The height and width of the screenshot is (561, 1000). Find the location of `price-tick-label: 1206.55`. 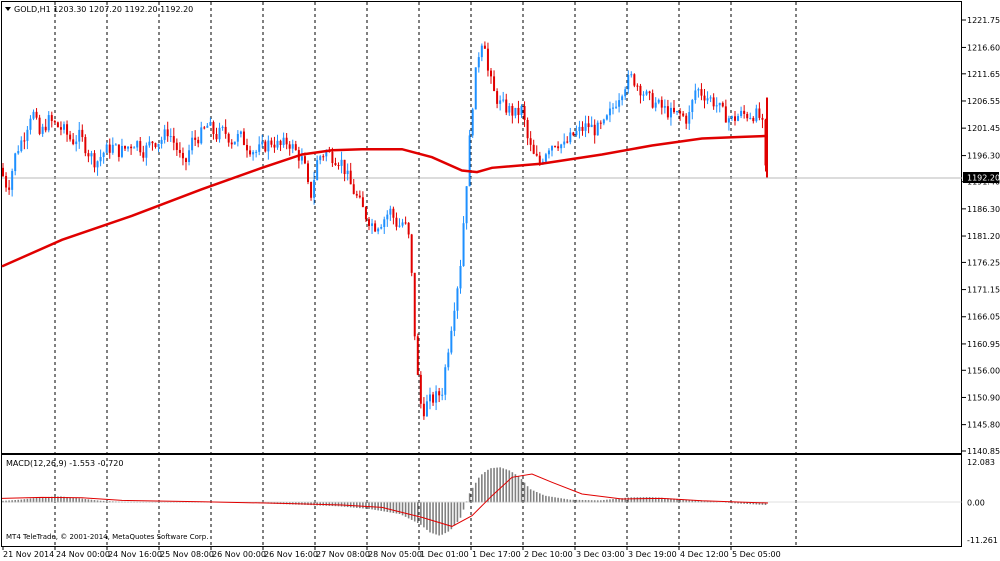

price-tick-label: 1206.55 is located at coordinates (983, 101).